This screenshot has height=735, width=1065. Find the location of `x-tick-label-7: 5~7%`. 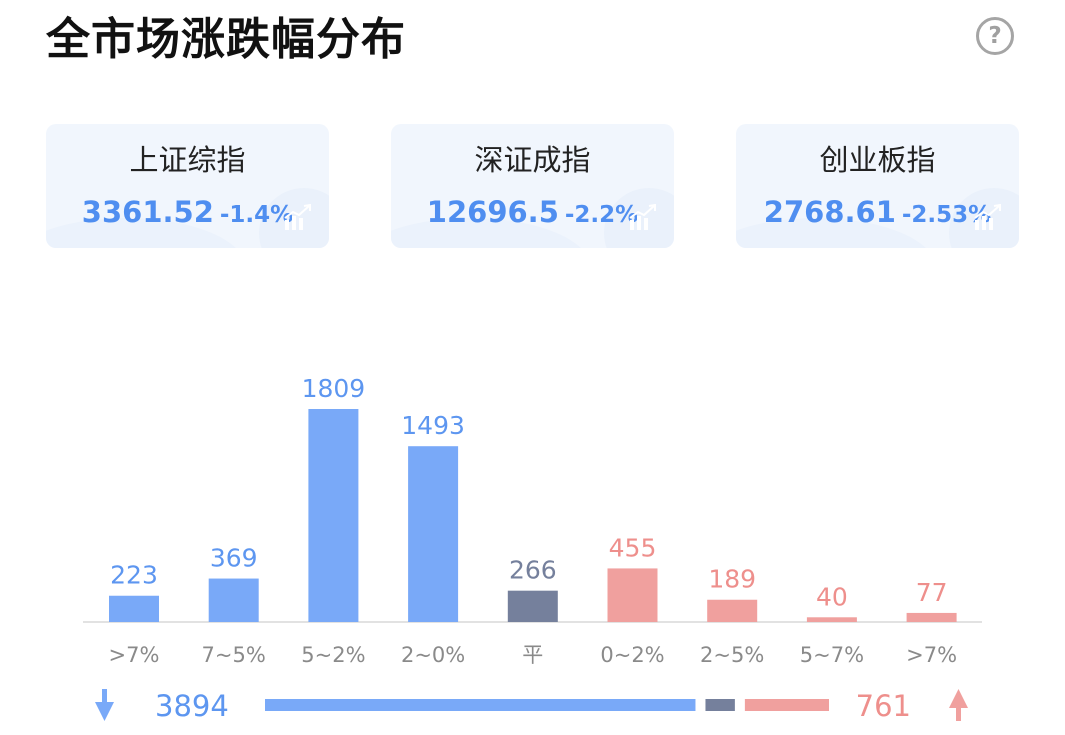

x-tick-label-7: 5~7% is located at coordinates (832, 655).